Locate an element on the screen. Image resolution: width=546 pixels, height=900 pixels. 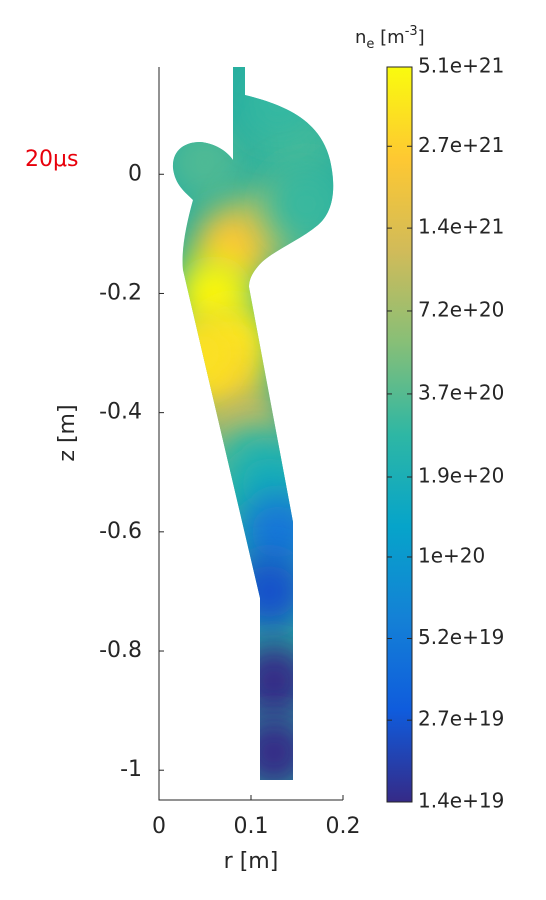
label-part: [m is located at coordinates (389, 37).